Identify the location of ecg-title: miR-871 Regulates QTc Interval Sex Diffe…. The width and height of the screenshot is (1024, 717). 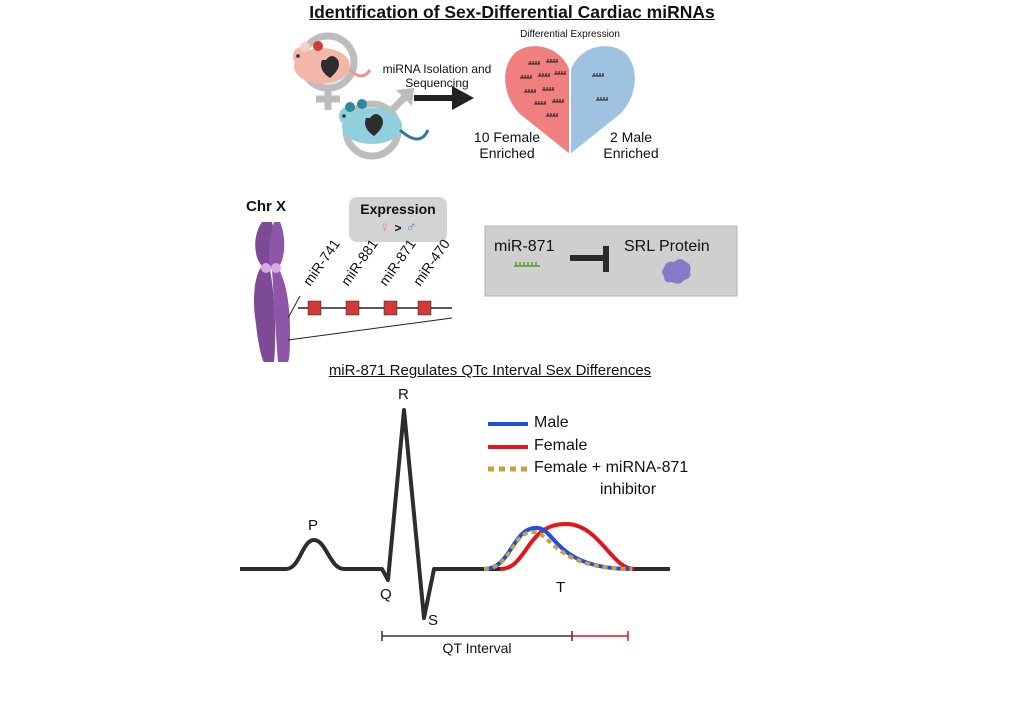
(490, 370).